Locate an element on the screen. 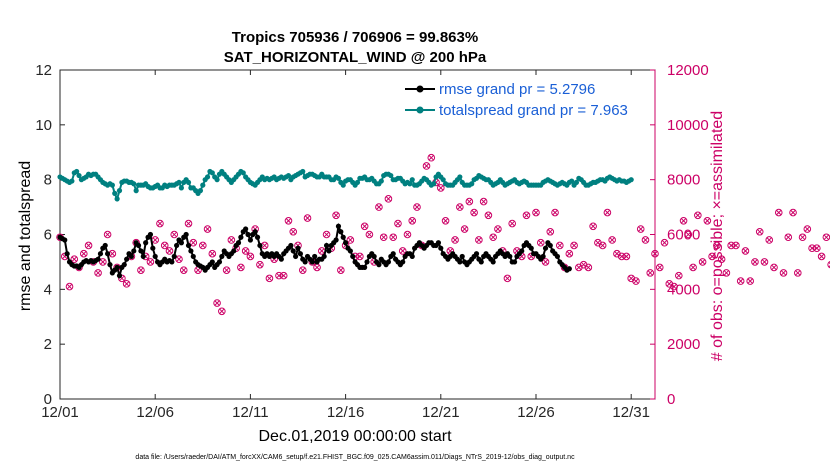  x-axis-label: Dec.01,2019 00:00:00 start is located at coordinates (355, 436).